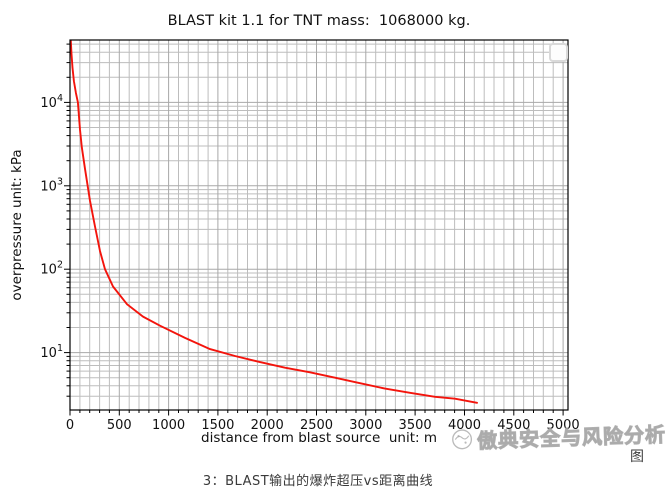  I want to click on x-tick-label: 3000, so click(365, 425).